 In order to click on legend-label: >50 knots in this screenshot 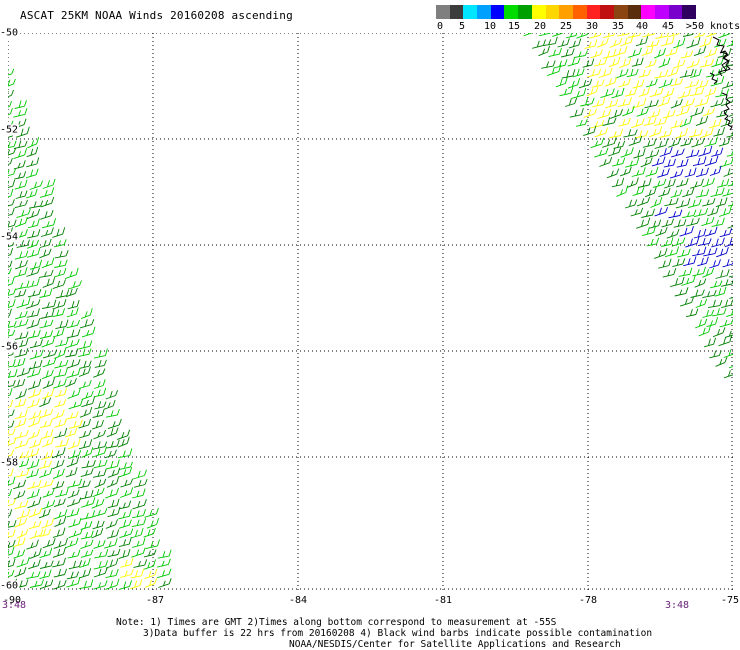, I will do `click(712, 26)`.